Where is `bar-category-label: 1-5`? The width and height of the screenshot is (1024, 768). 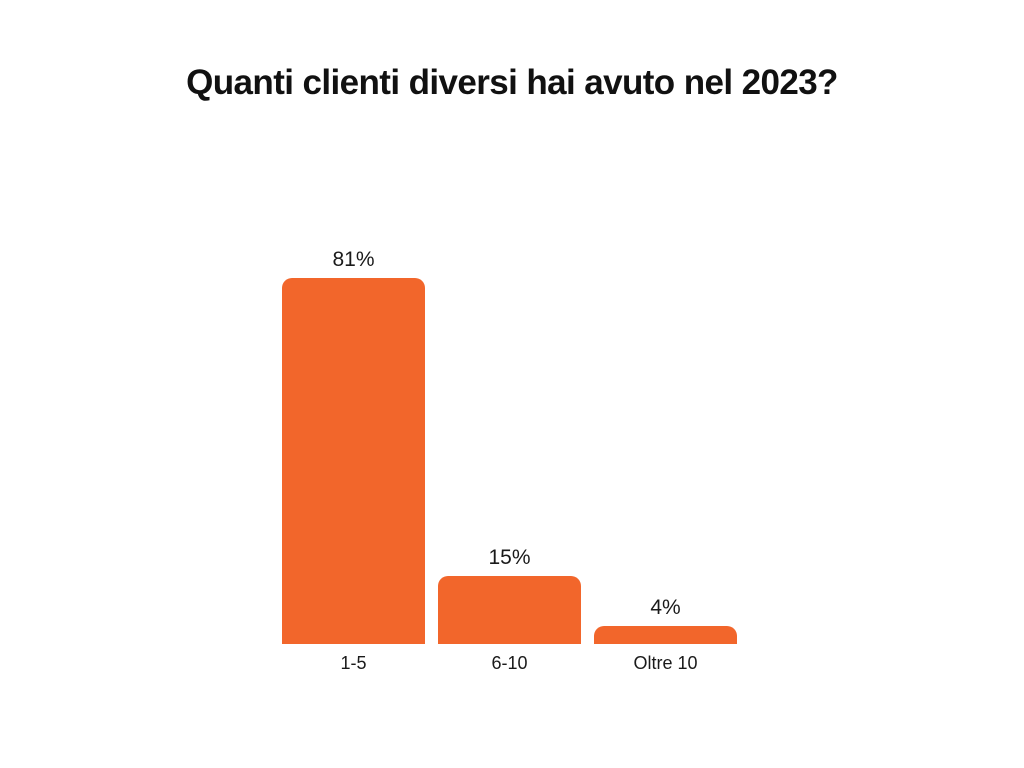
bar-category-label: 1-5 is located at coordinates (353, 663).